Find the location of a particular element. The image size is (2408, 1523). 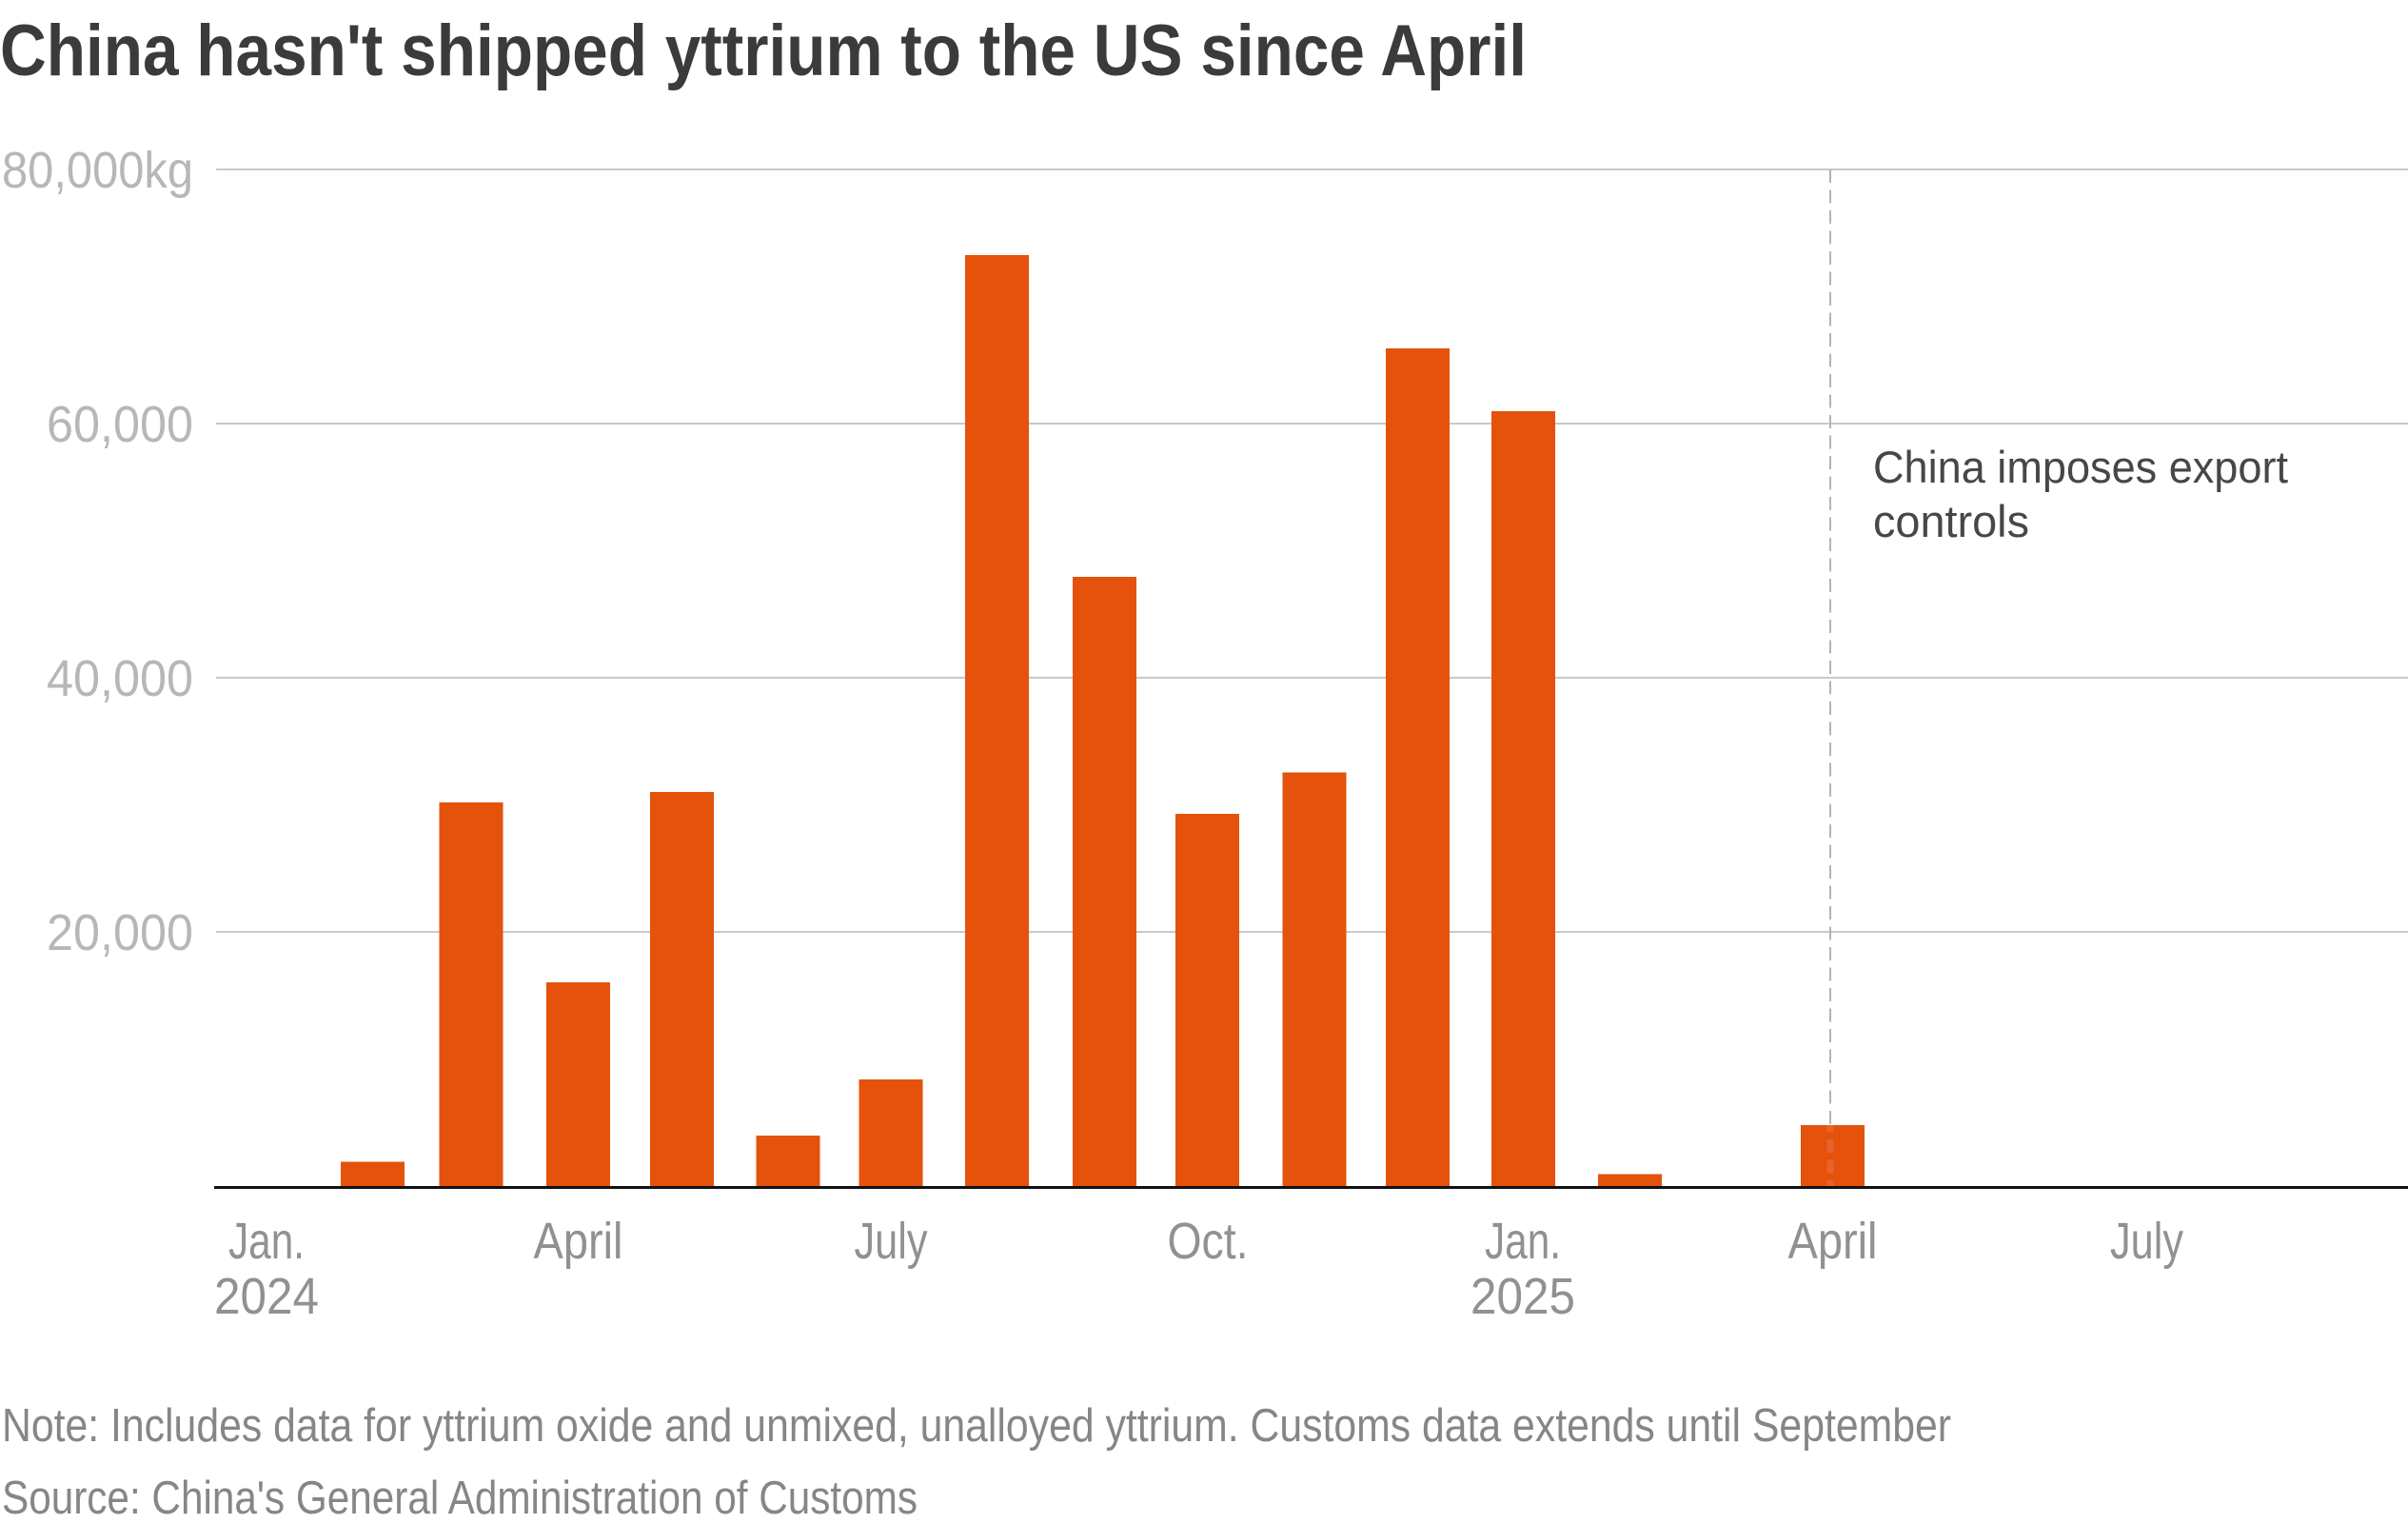

svg-text: controls is located at coordinates (1951, 521).